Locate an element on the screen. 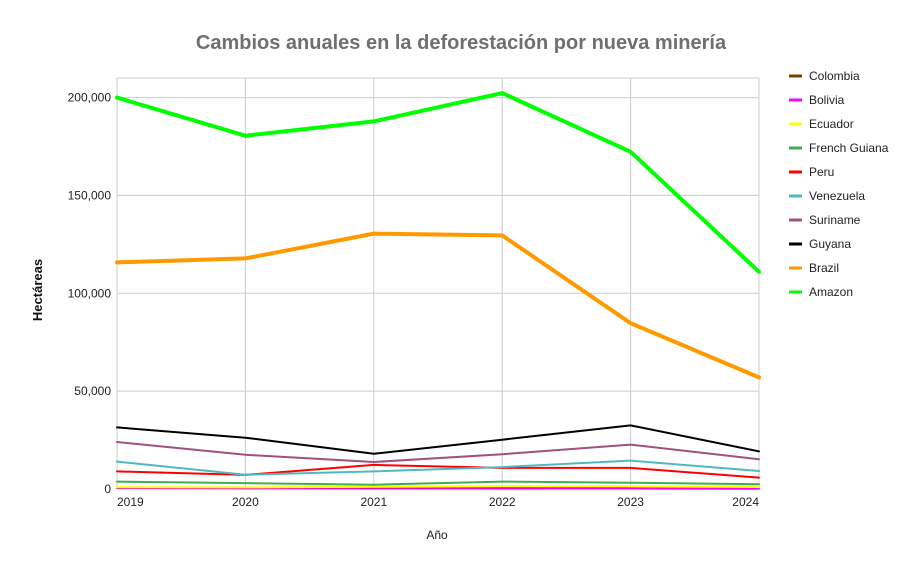 This screenshot has height=570, width=922. y-tick-label: 200,000 is located at coordinates (90, 98).